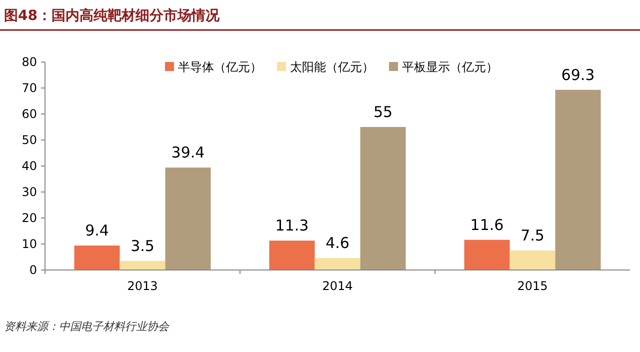 This screenshot has width=640, height=352. Describe the element at coordinates (220, 67) in the screenshot. I see `legend-label: 半导体（亿元）` at that location.